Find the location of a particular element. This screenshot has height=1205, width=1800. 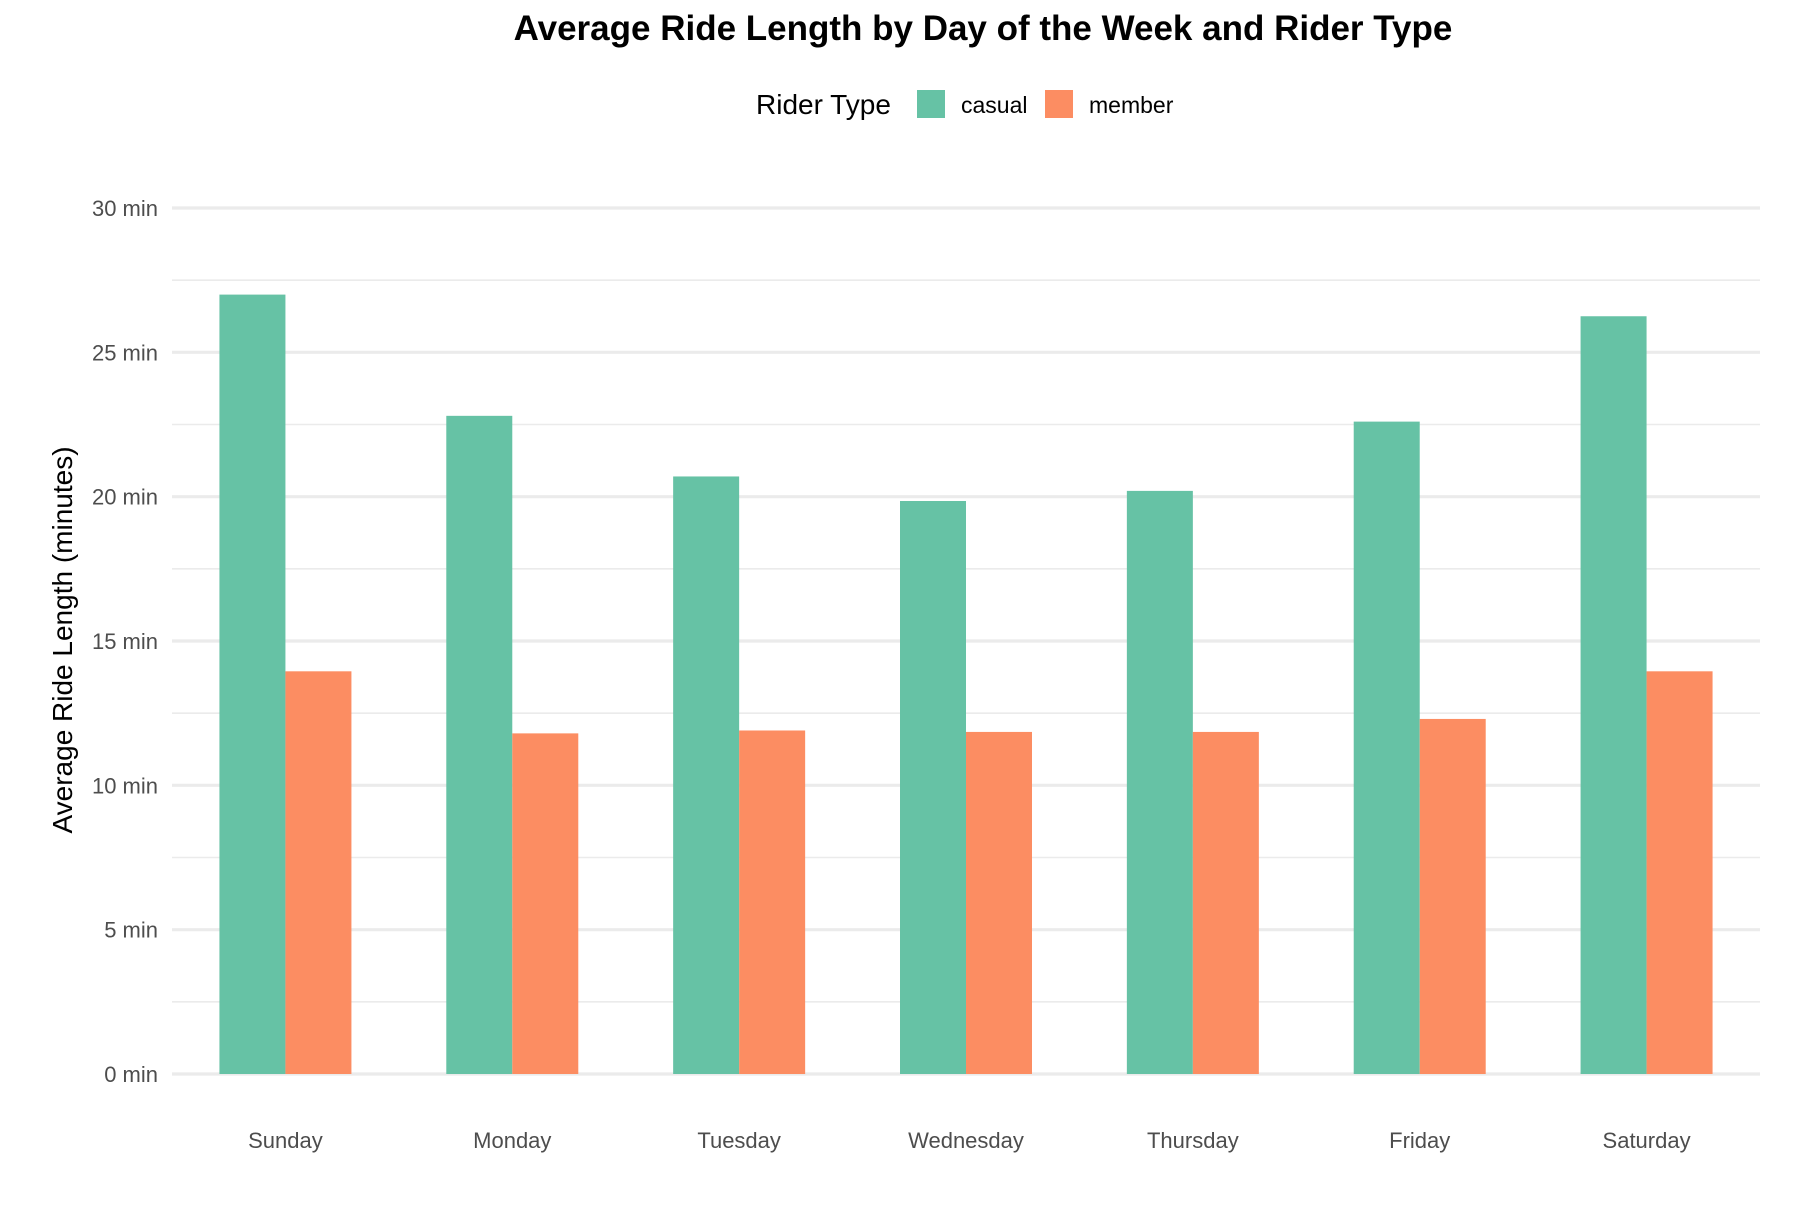

y-tick-label: 10 min is located at coordinates (125, 785).